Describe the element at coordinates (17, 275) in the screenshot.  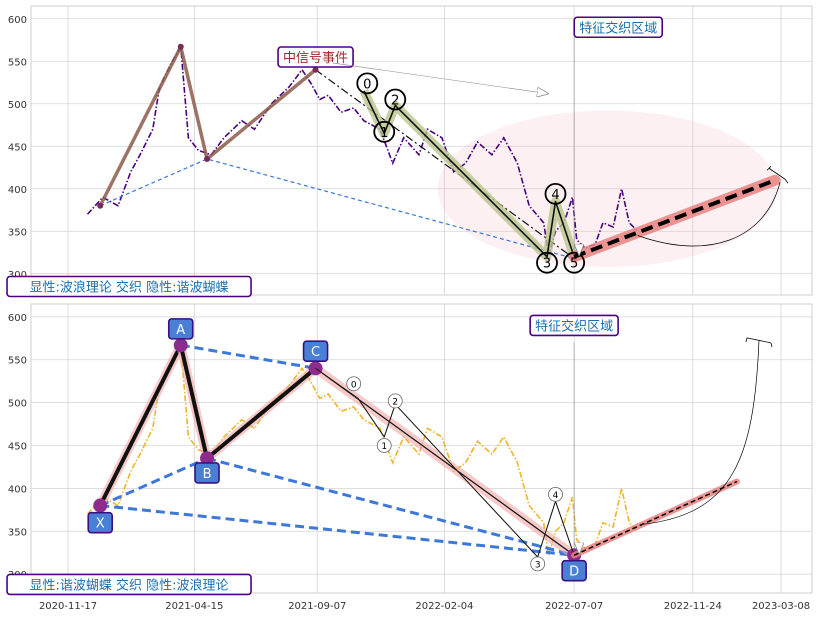
I see `y-tick-label: 300` at that location.